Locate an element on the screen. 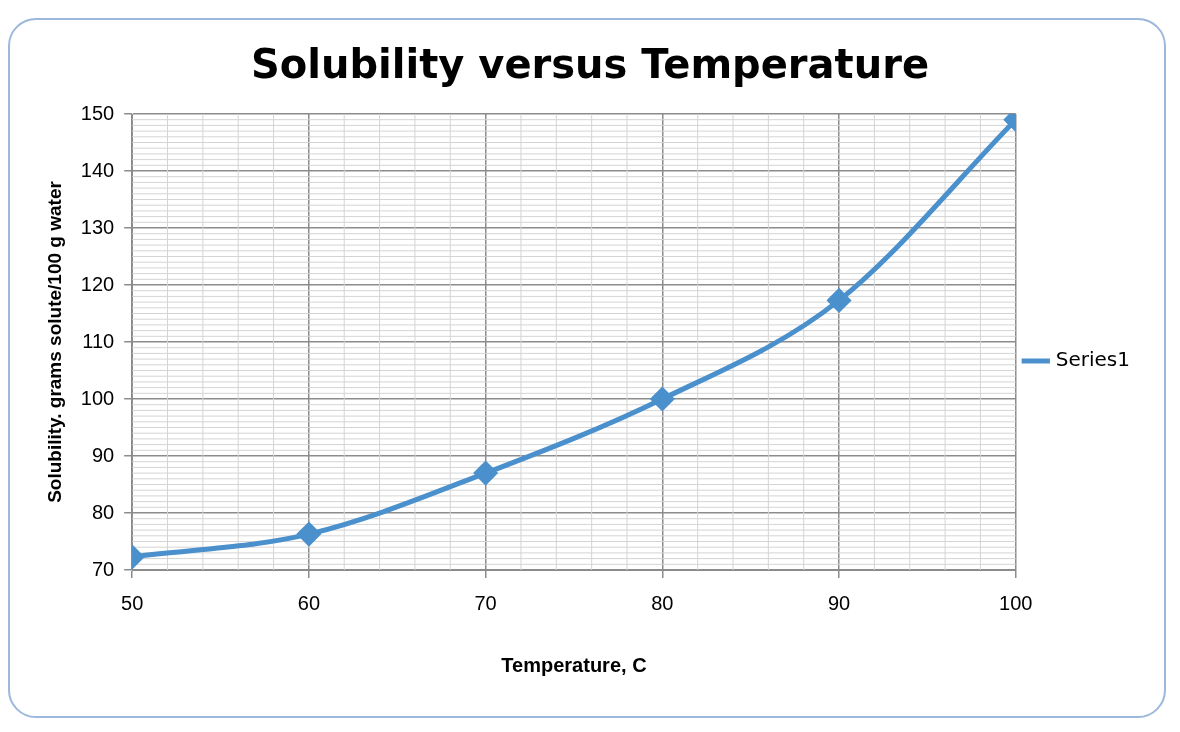 Image resolution: width=1180 pixels, height=732 pixels. y-tick-label: 90 is located at coordinates (103, 454).